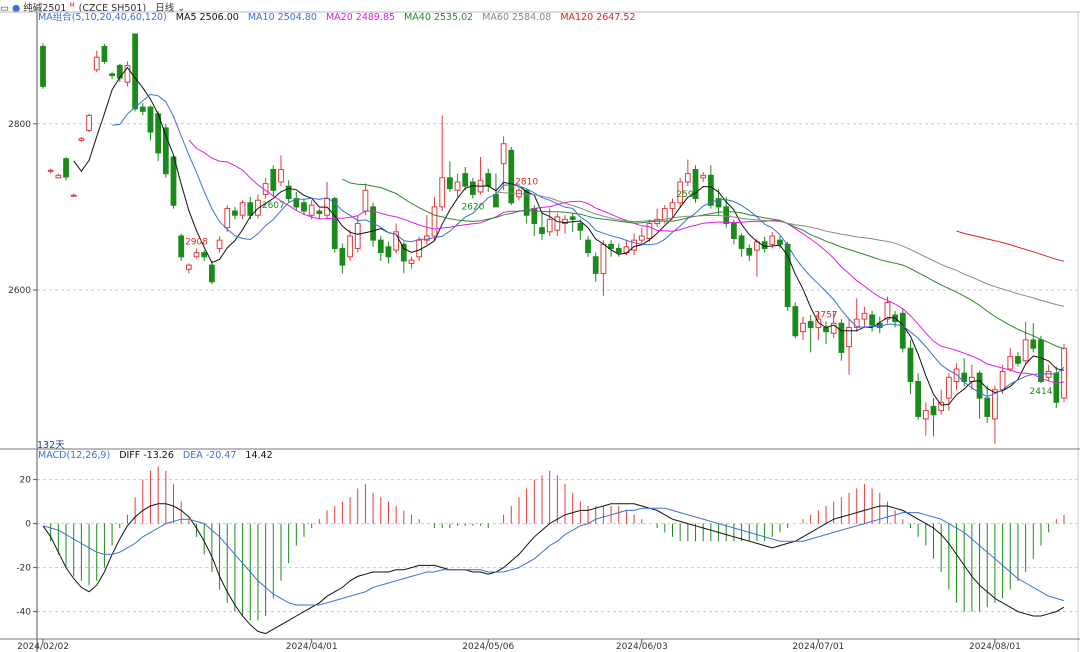 This screenshot has height=652, width=1080. What do you see at coordinates (102, 17) in the screenshot?
I see `ma-group-label: MA组合(5,10,20,40,60,120)` at bounding box center [102, 17].